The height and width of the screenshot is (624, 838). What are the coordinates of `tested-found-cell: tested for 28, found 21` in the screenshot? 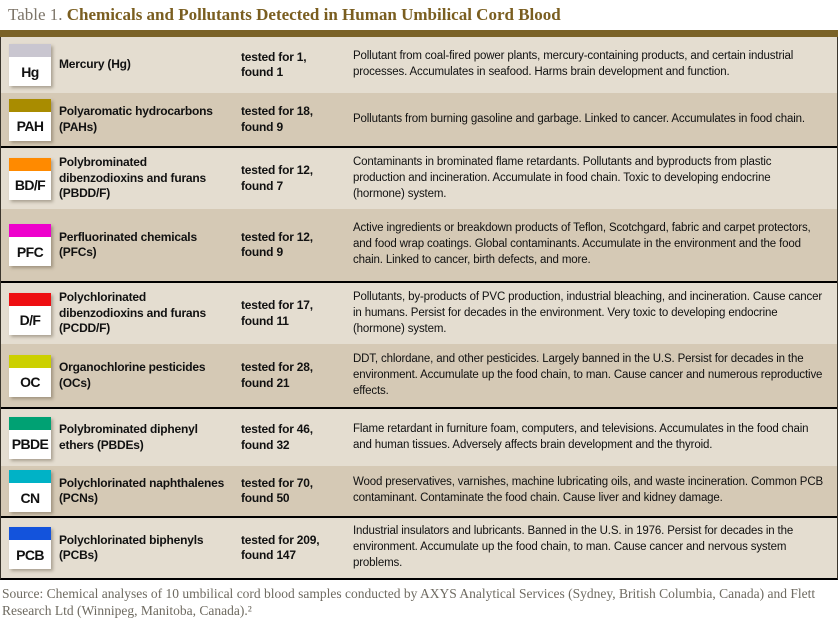 It's located at (293, 375).